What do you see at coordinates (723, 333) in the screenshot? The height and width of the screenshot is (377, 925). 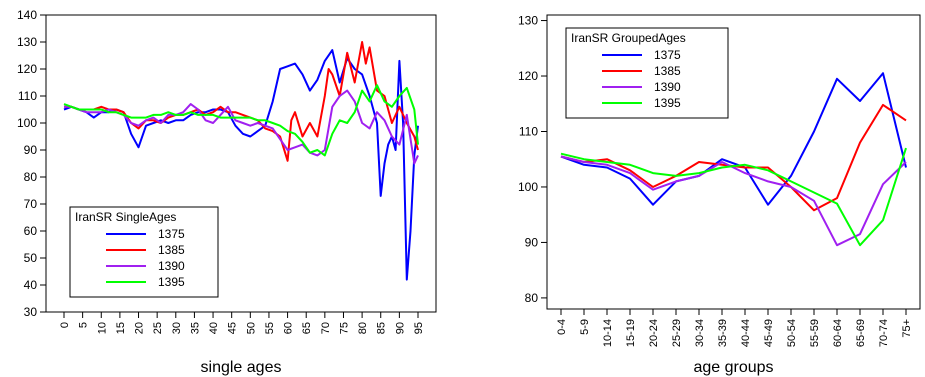 I see `x-tick-label: 35-39` at bounding box center [723, 333].